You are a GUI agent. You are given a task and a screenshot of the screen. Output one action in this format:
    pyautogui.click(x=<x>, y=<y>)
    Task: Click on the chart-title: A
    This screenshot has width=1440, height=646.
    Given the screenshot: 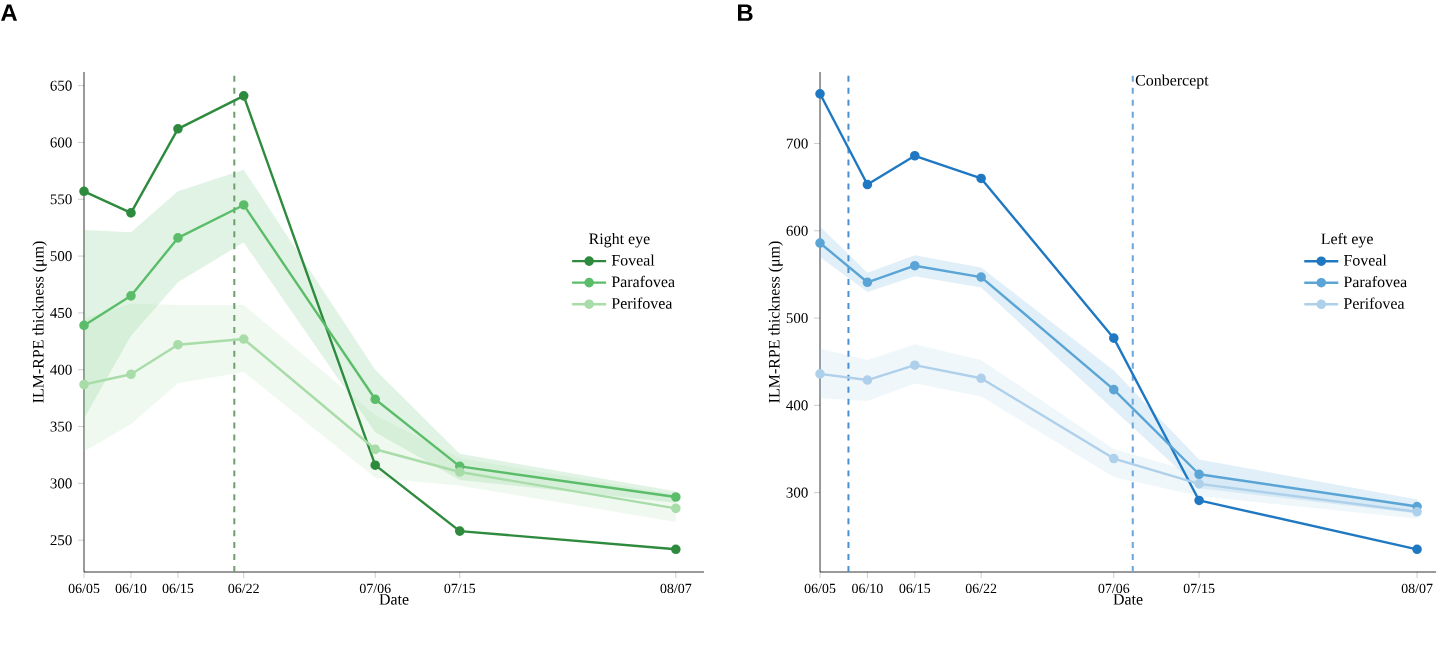 What is the action you would take?
    pyautogui.click(x=9, y=12)
    